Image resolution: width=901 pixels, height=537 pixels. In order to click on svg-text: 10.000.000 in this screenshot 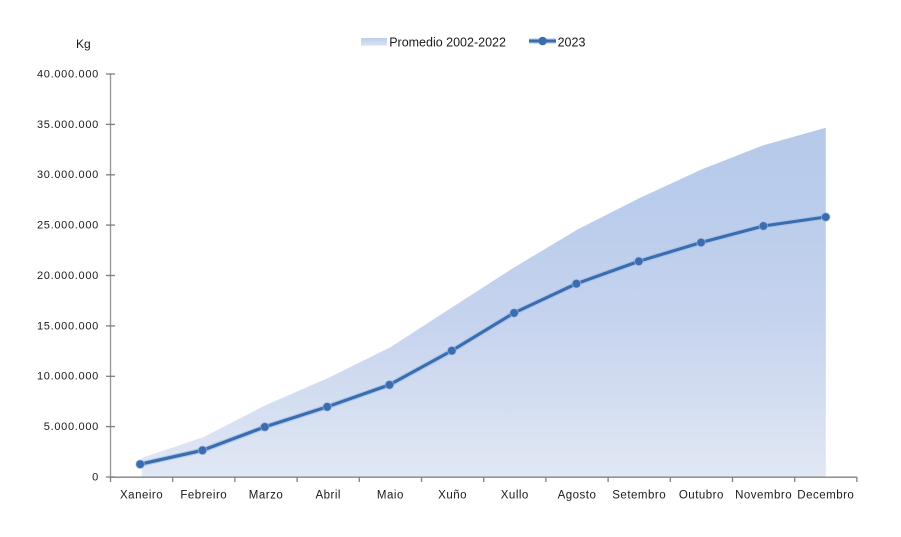, I will do `click(68, 377)`.